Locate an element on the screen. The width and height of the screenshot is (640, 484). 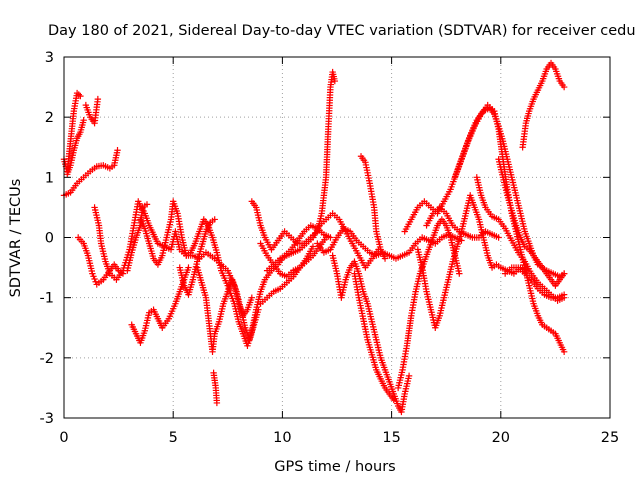
x-tick-label: 0 is located at coordinates (63, 438).